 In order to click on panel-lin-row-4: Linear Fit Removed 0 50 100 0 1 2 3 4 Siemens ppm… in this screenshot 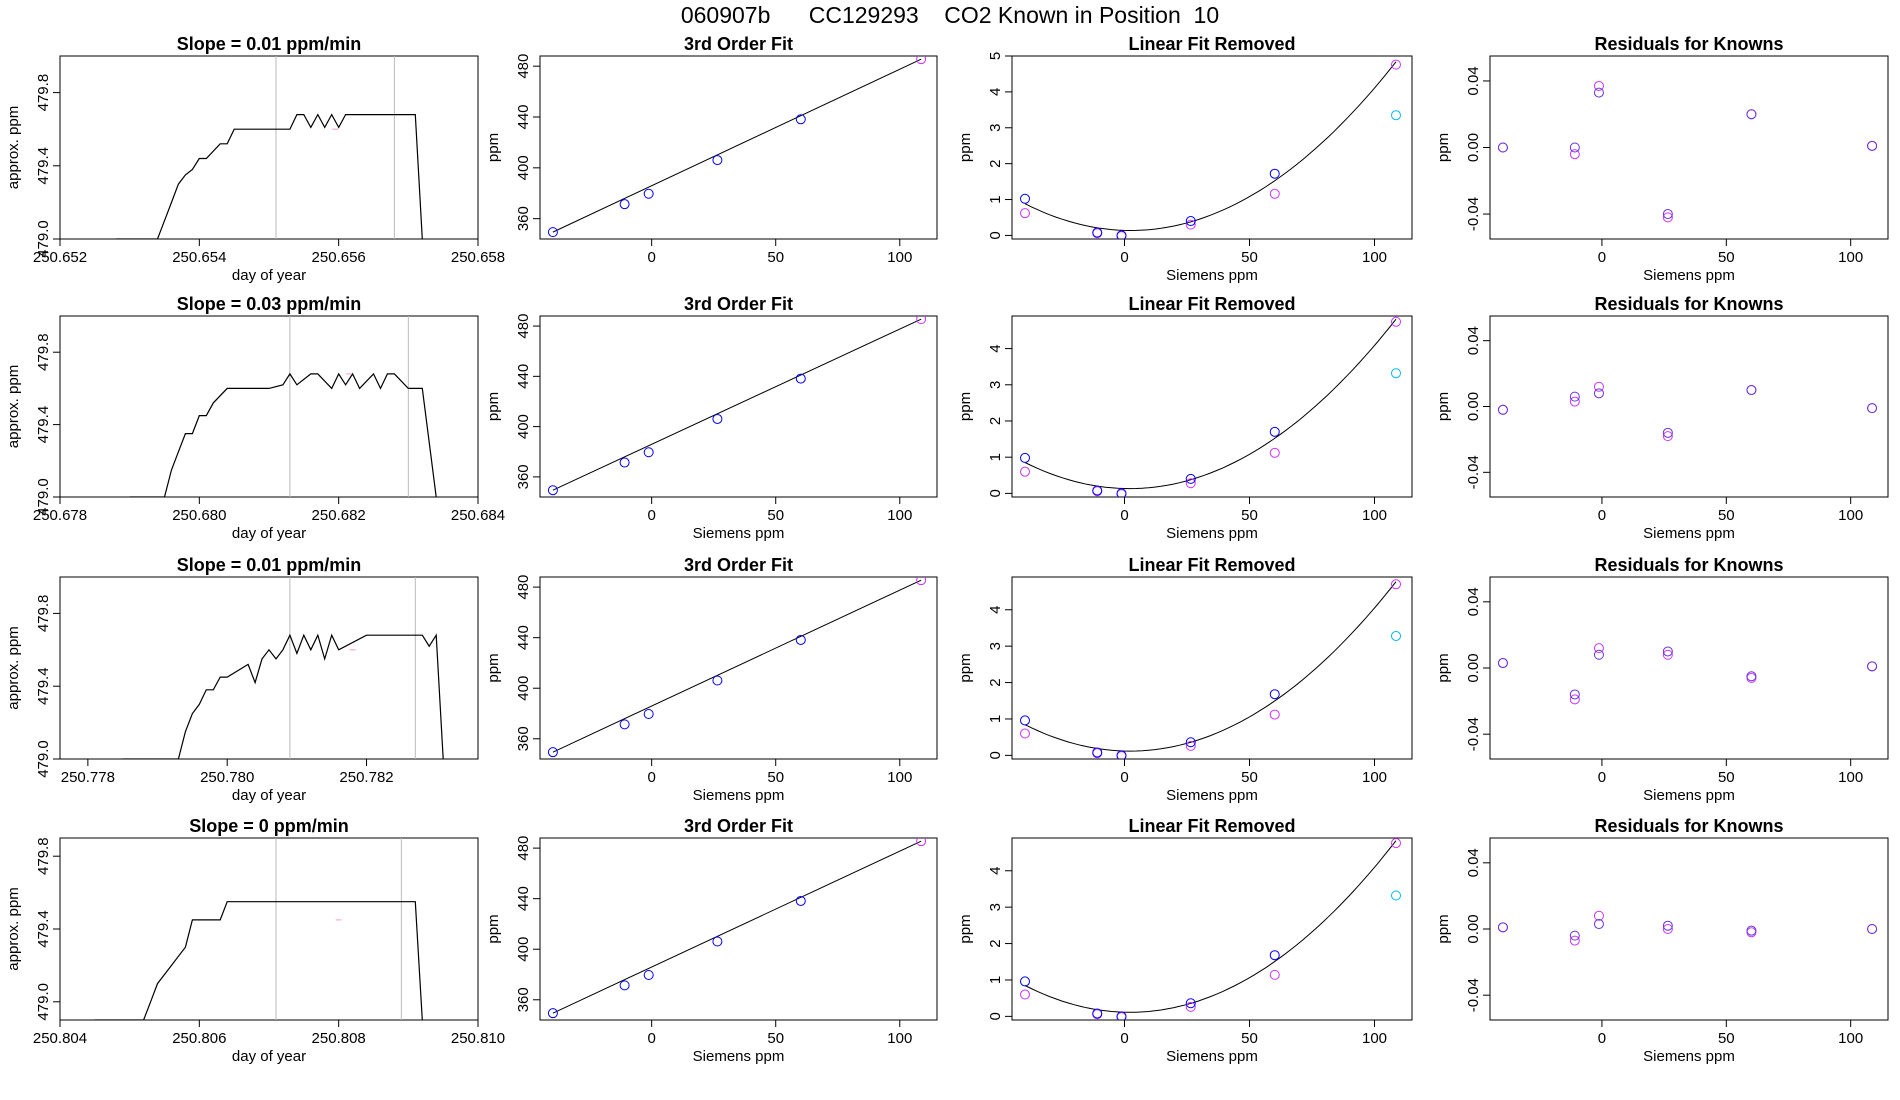, I will do `click(1185, 940)`.